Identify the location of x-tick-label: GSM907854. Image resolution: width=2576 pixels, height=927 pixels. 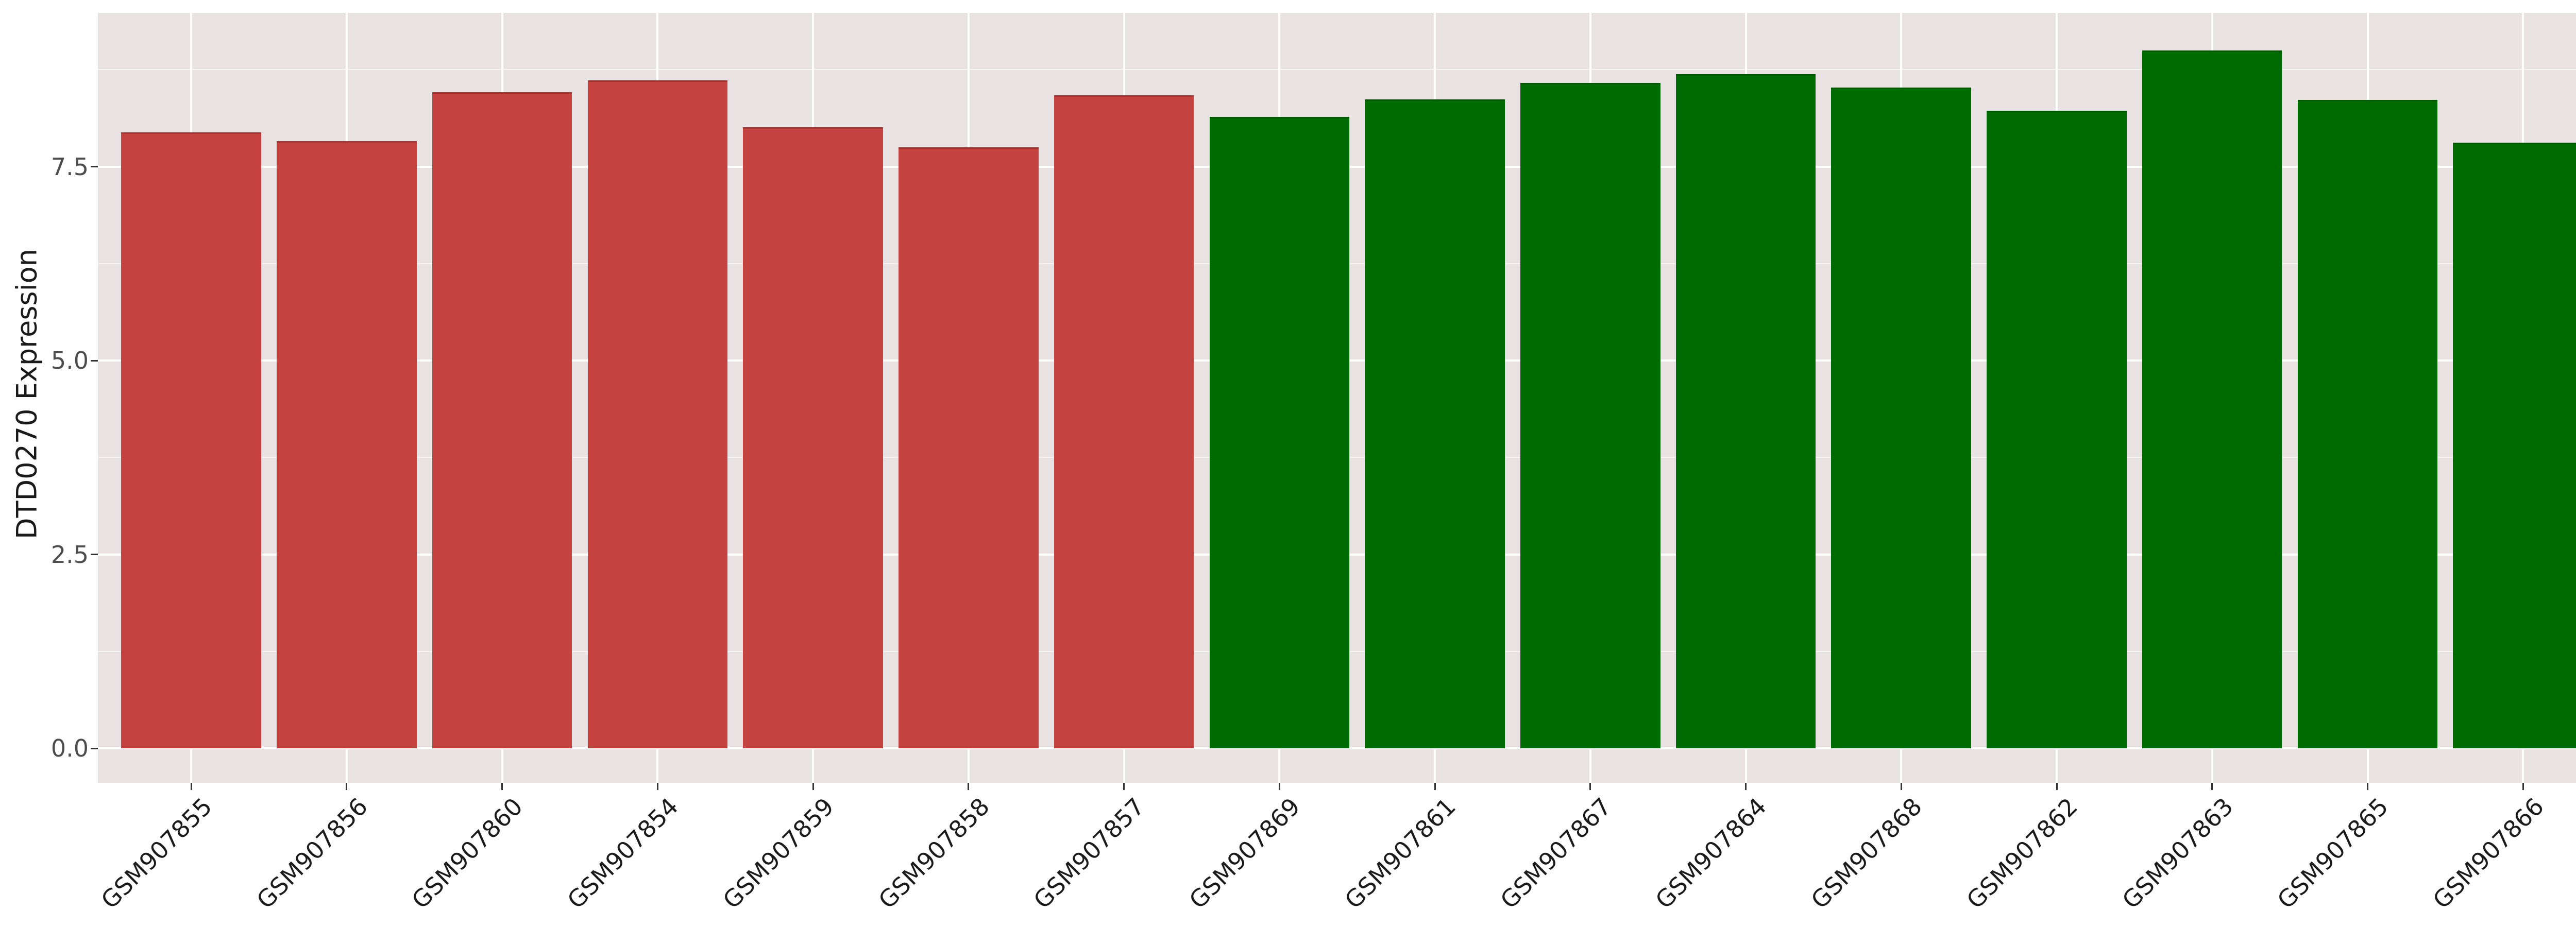
(623, 853).